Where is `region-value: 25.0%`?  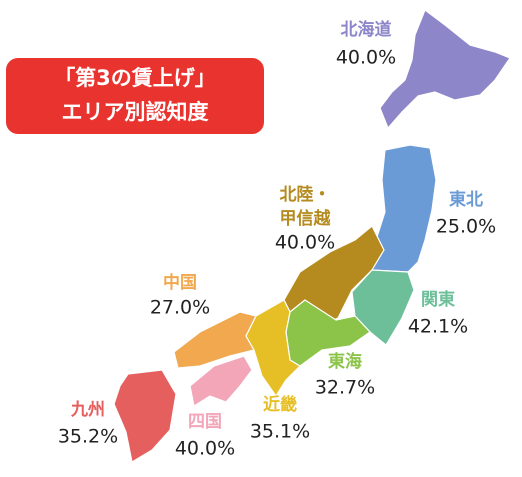
region-value: 25.0% is located at coordinates (466, 227).